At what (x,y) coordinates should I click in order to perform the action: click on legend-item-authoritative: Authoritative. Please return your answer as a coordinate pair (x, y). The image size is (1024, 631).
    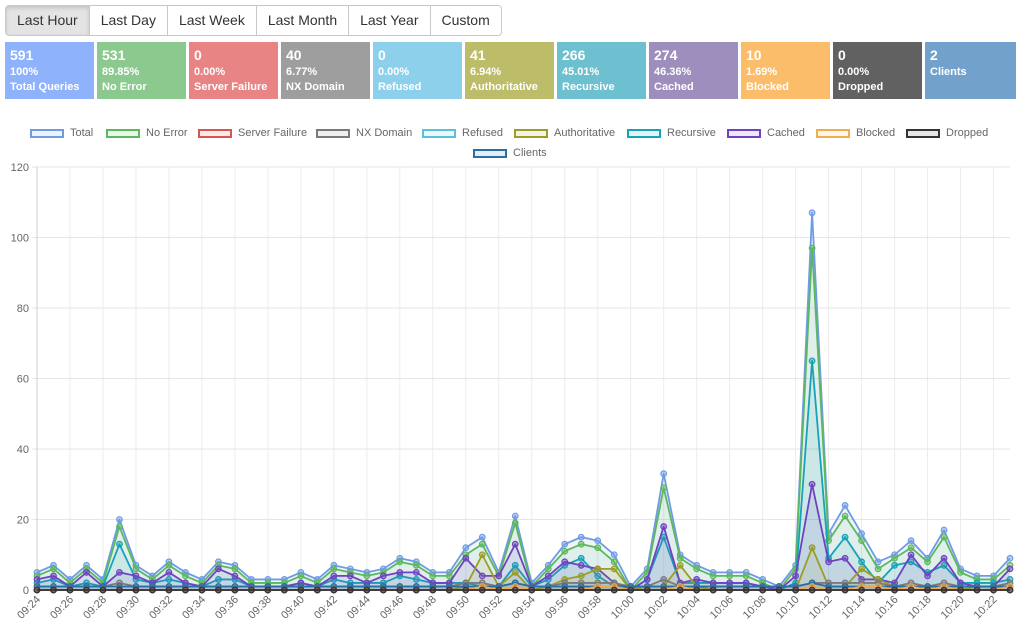
    Looking at the image, I should click on (564, 133).